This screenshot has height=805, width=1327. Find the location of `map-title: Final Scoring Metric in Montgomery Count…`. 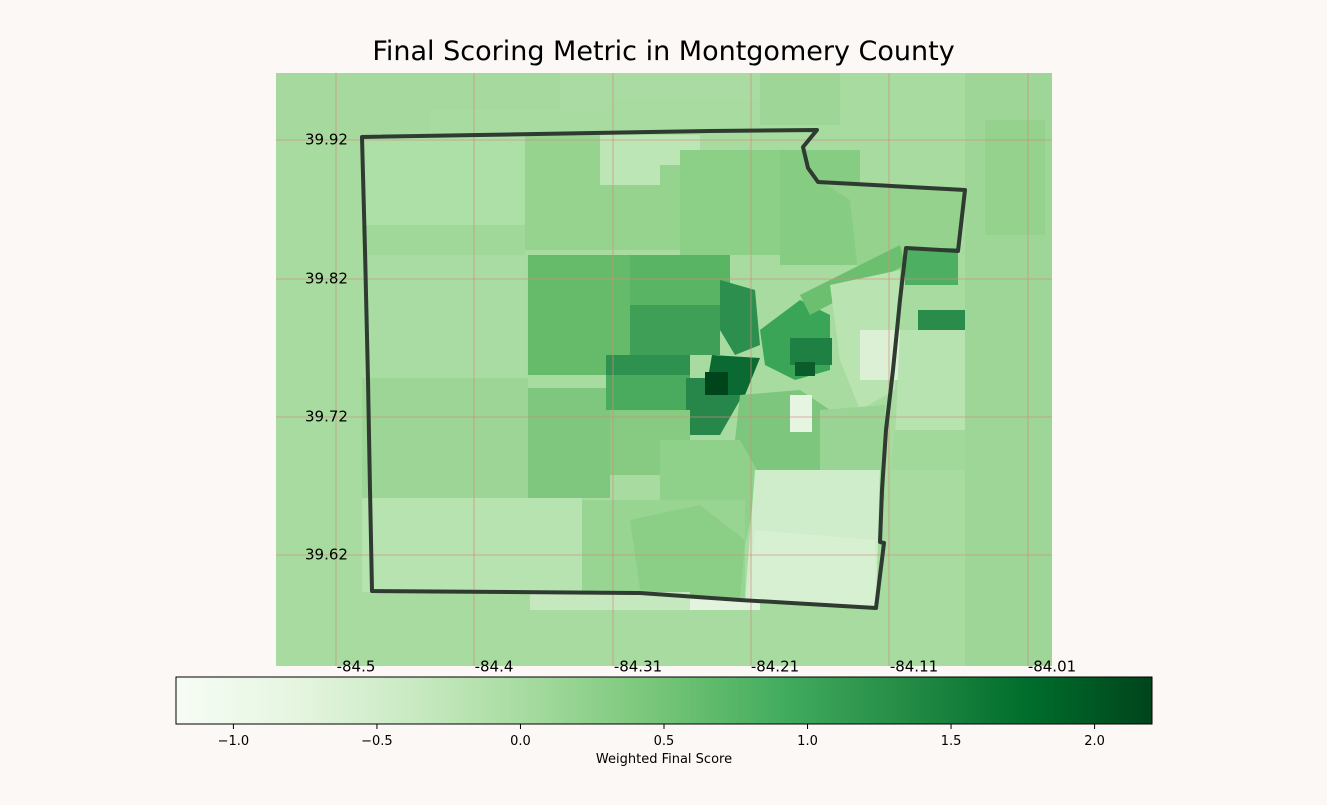

map-title: Final Scoring Metric in Montgomery Count… is located at coordinates (663, 51).